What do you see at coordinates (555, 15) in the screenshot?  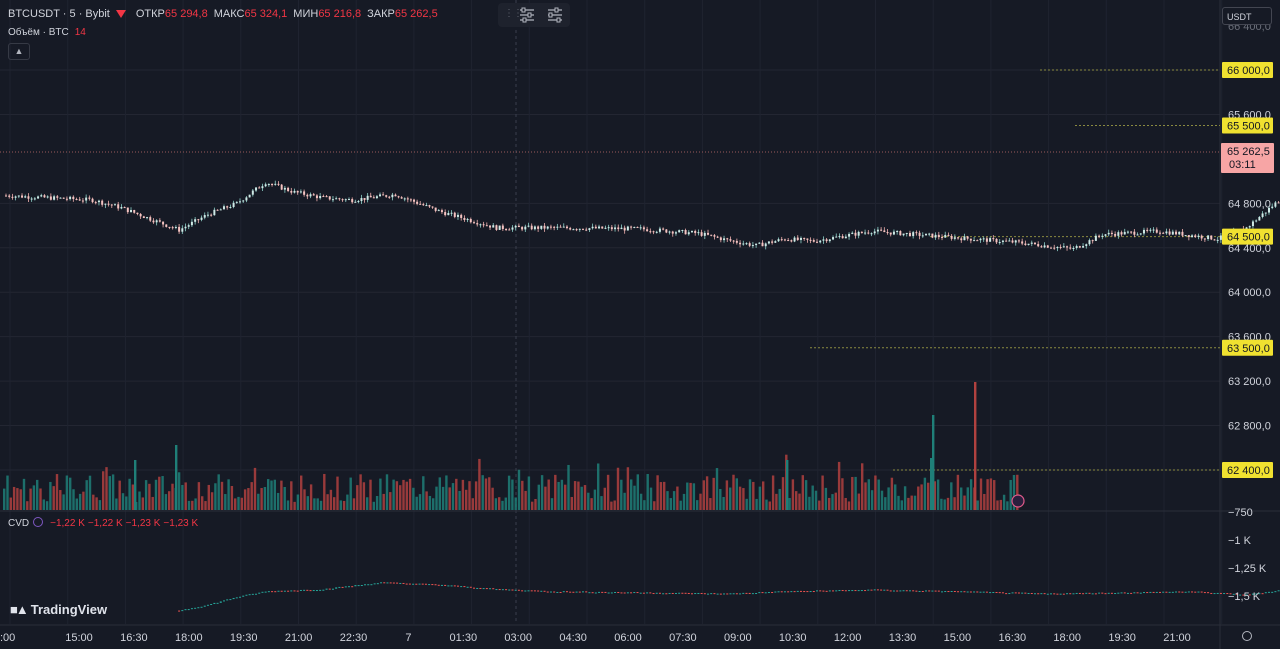 I see `object-tree-icon` at bounding box center [555, 15].